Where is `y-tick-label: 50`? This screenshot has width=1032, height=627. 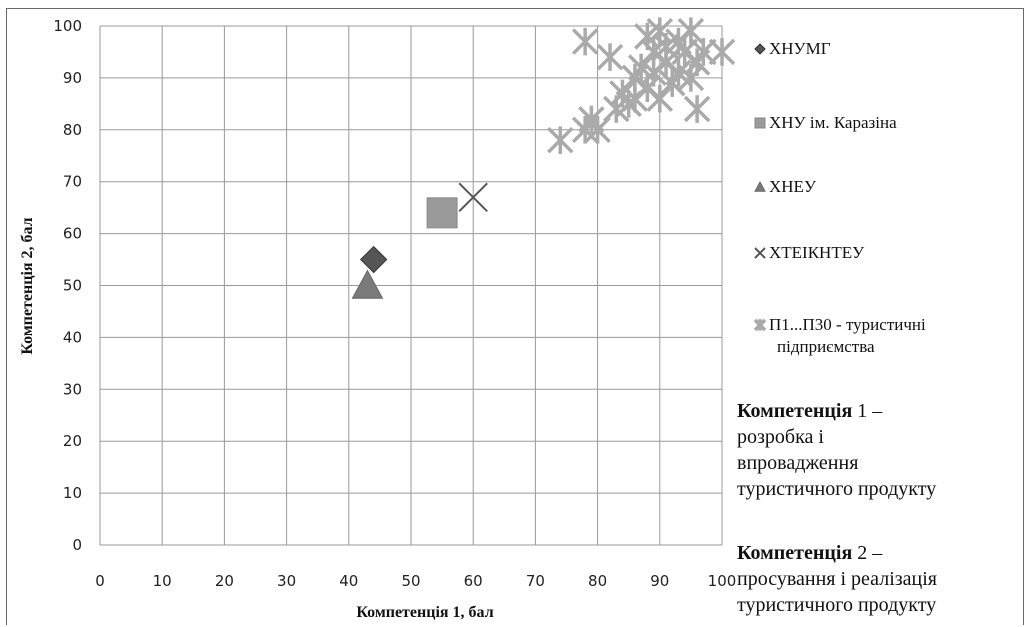 y-tick-label: 50 is located at coordinates (72, 286).